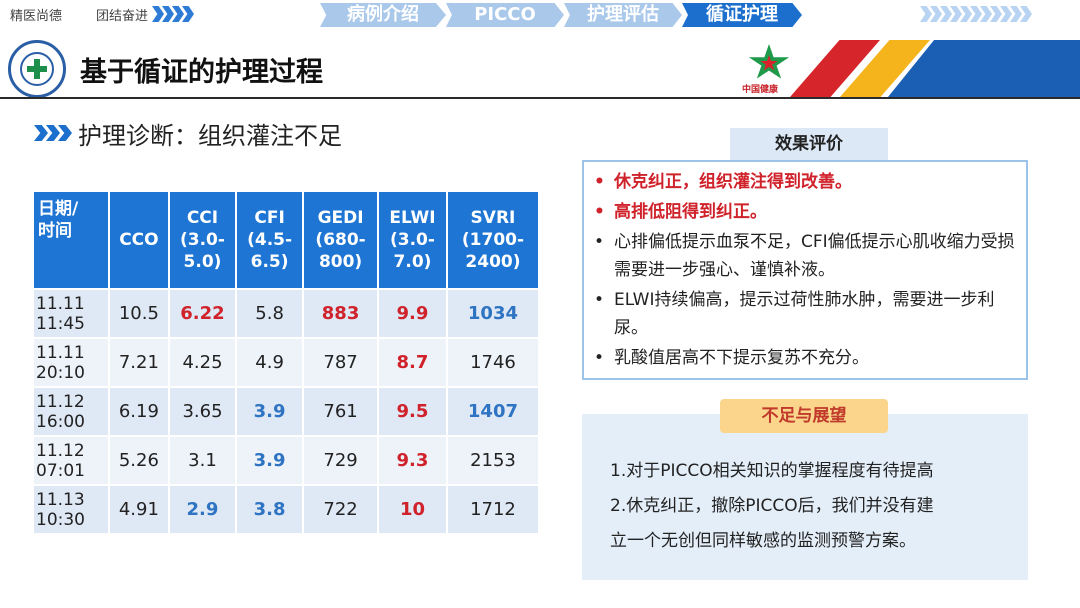  I want to click on value-cell: 3.65, so click(202, 411).